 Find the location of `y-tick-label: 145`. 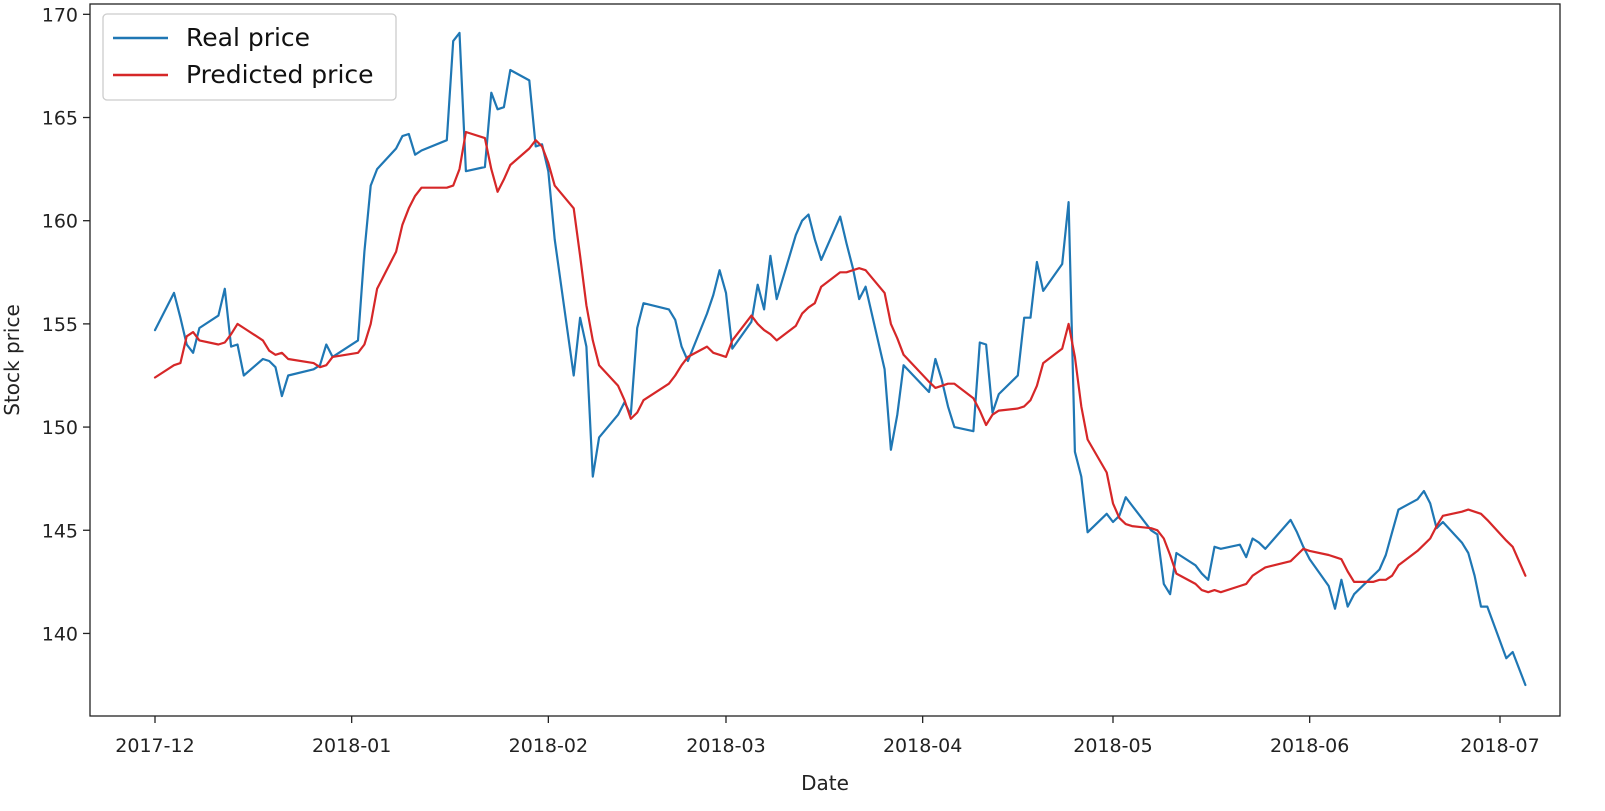

y-tick-label: 145 is located at coordinates (60, 531).